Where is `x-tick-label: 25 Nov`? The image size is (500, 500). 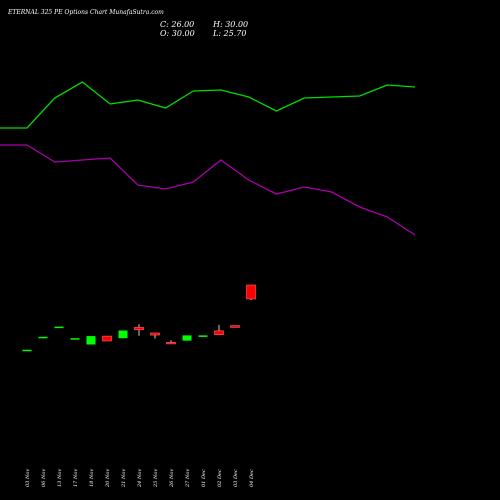
x-tick-label: 25 Nov is located at coordinates (156, 478).